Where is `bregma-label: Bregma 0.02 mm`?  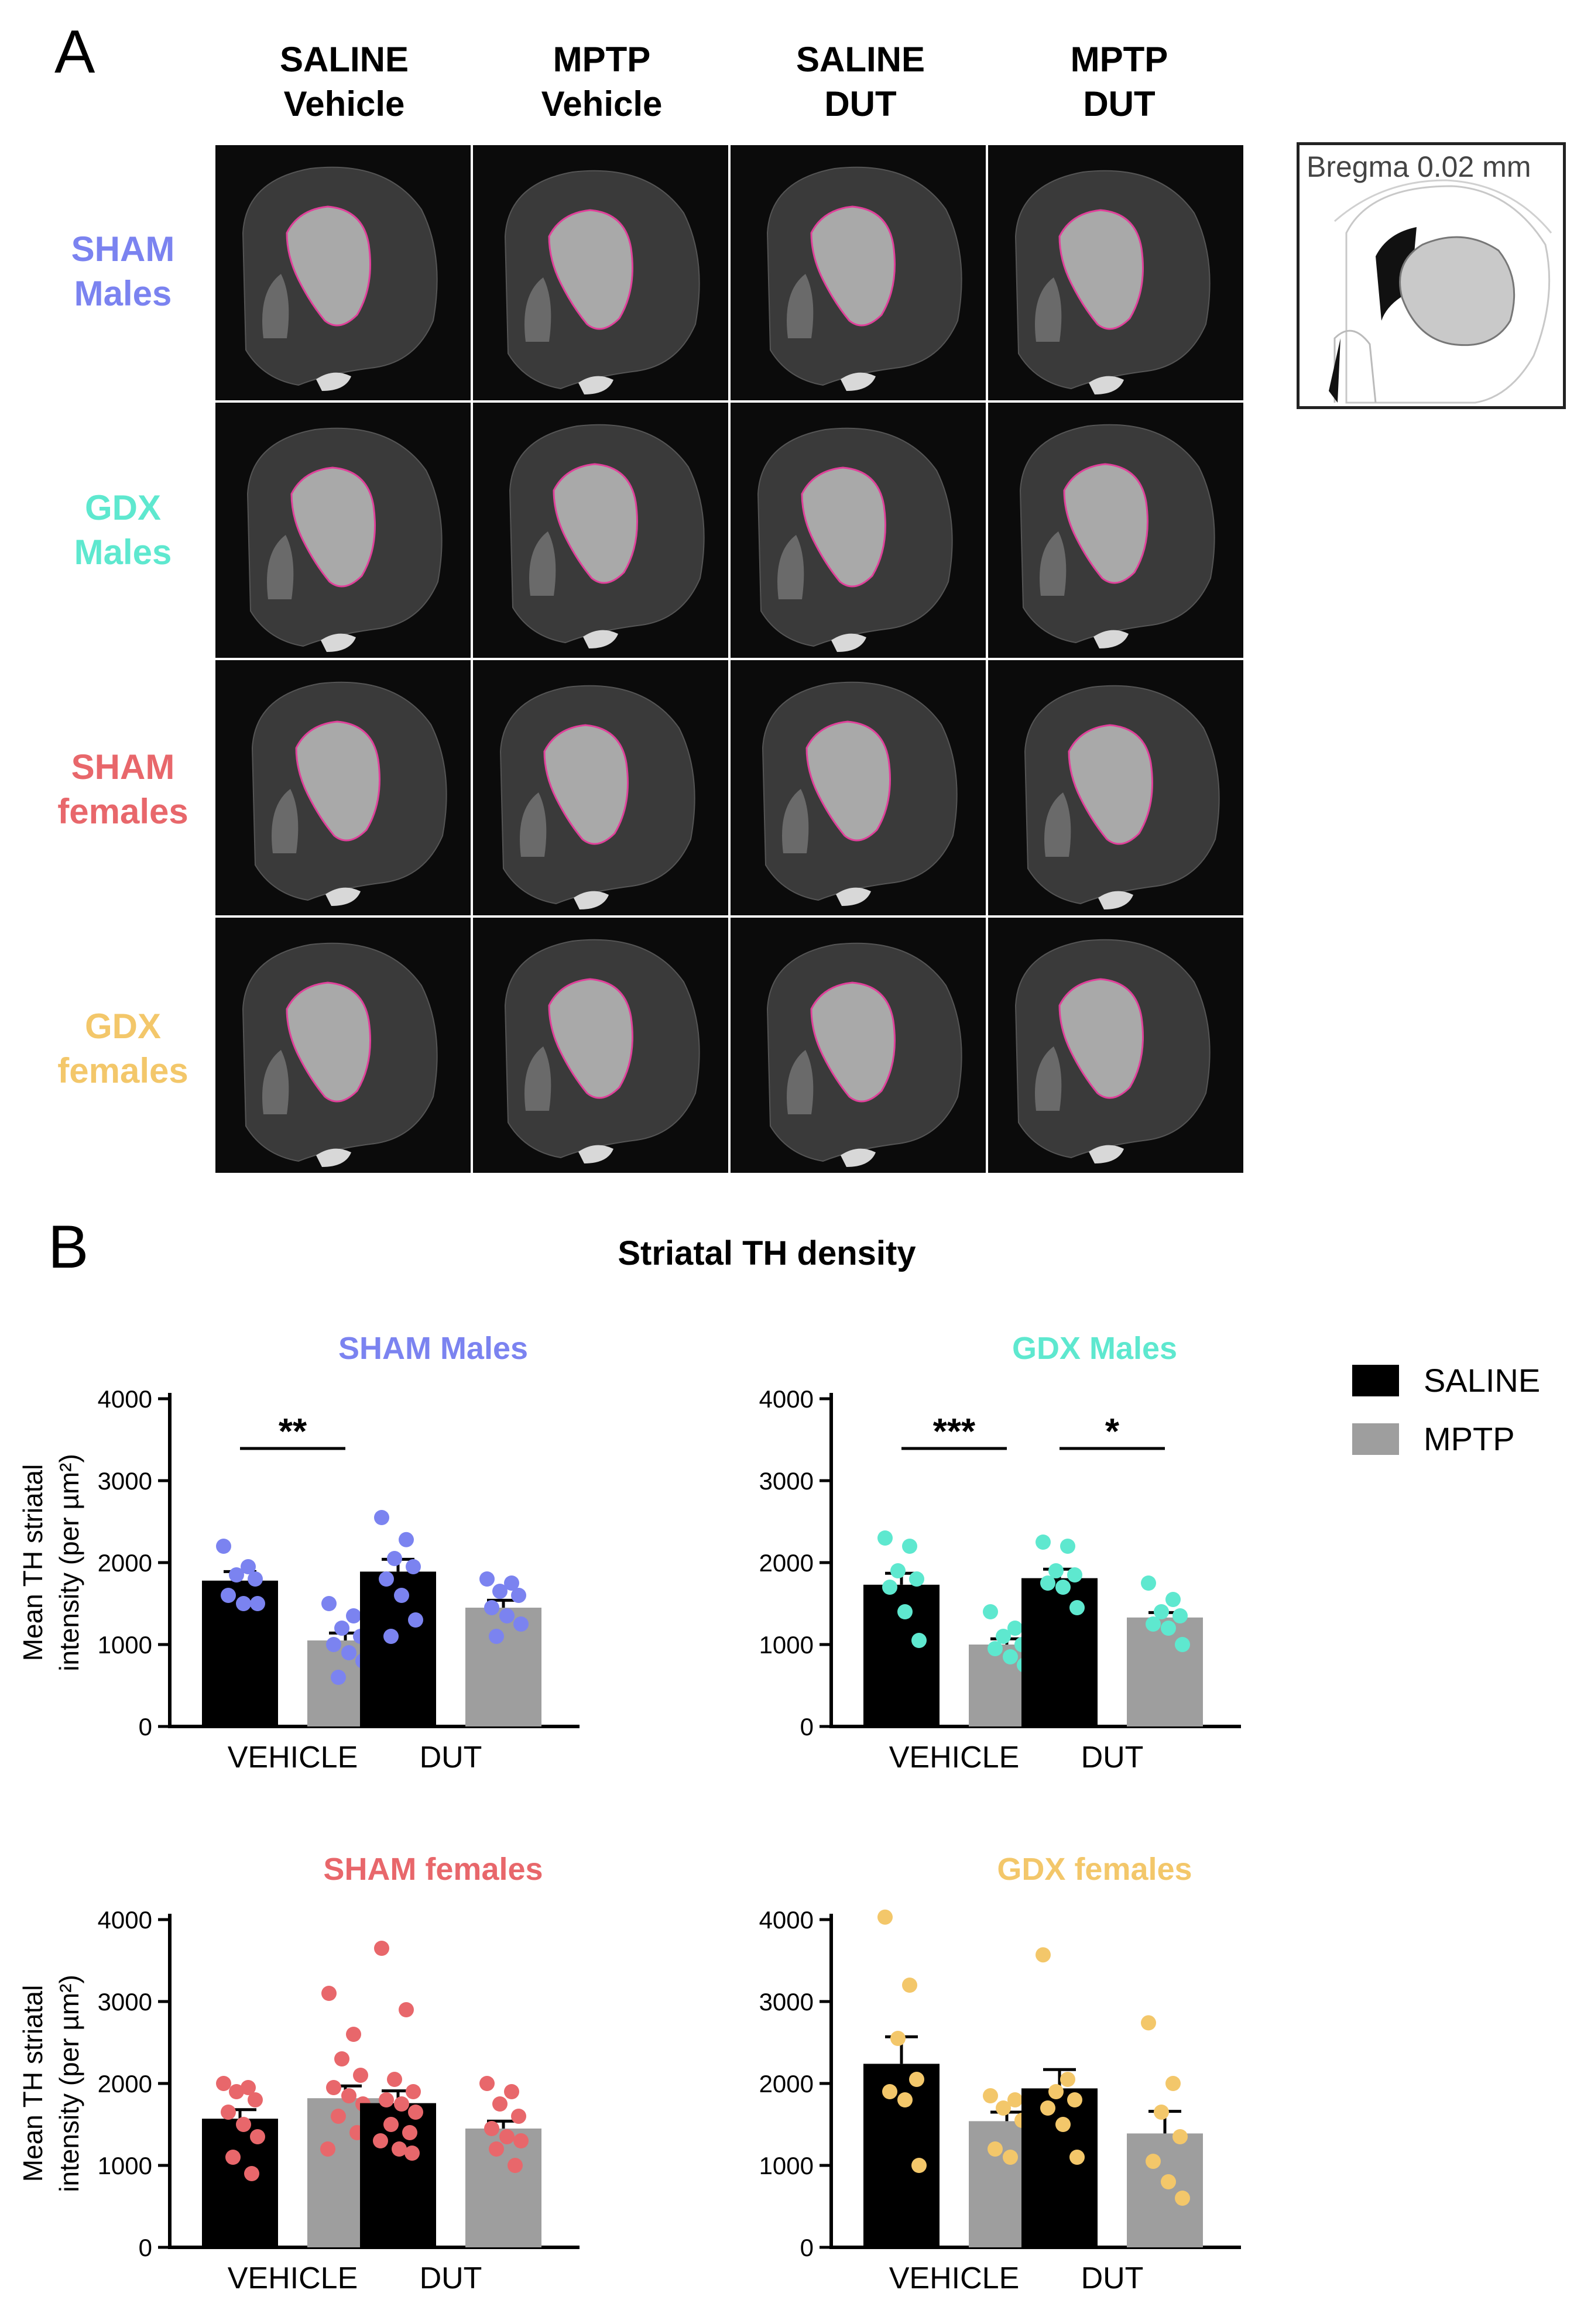
bregma-label: Bregma 0.02 mm is located at coordinates (1419, 166).